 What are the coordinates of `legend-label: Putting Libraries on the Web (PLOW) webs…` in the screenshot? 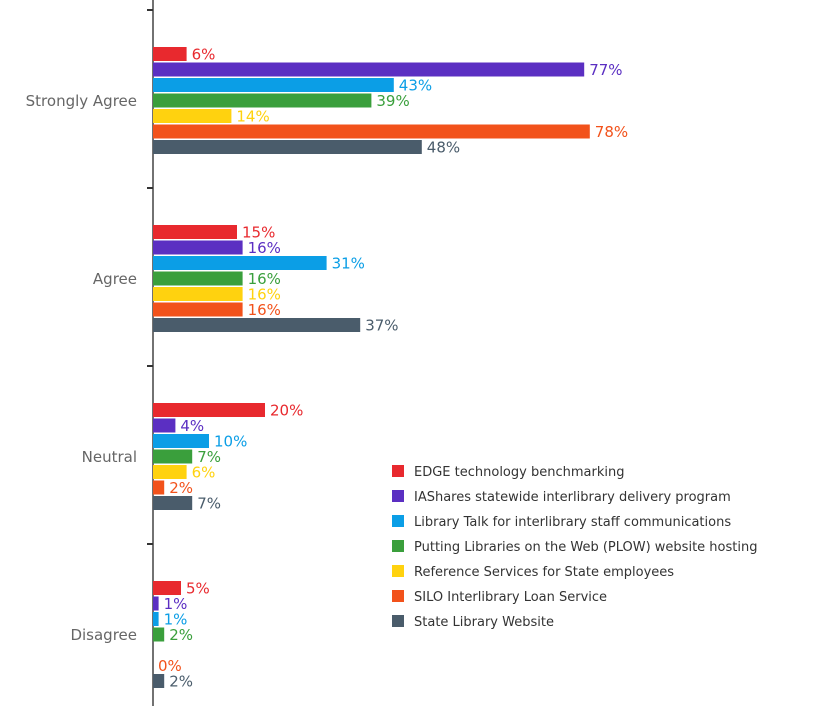 It's located at (585, 547).